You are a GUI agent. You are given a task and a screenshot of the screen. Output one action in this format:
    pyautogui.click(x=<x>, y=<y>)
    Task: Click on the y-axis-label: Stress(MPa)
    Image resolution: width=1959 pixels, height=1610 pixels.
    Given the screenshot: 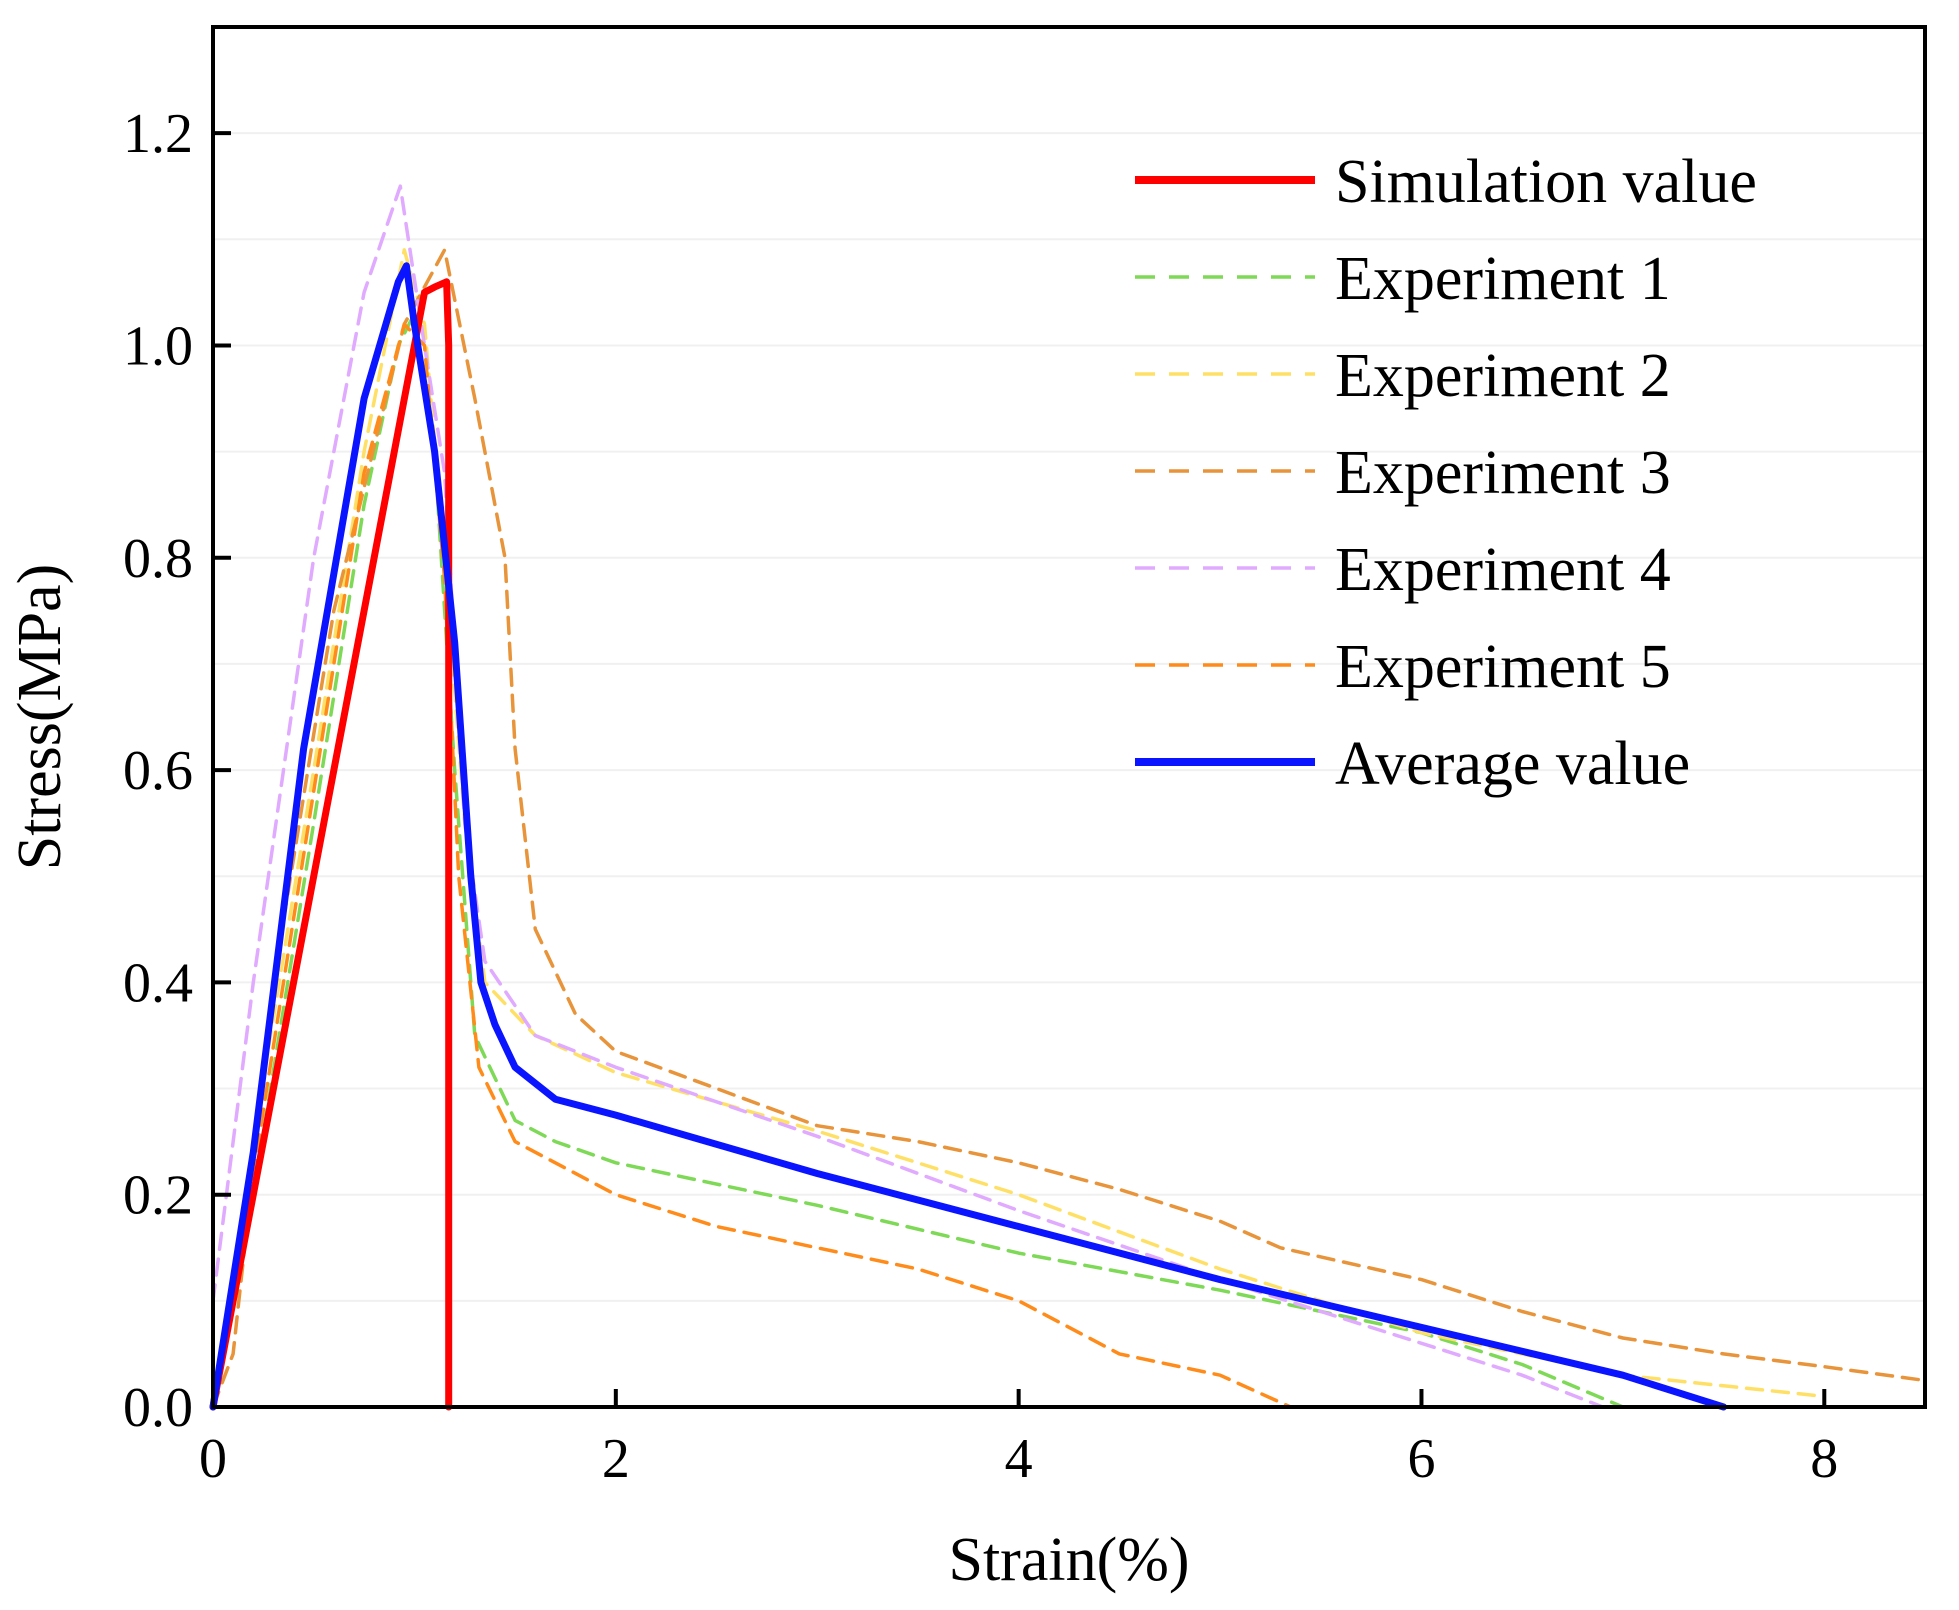 What is the action you would take?
    pyautogui.click(x=40, y=717)
    